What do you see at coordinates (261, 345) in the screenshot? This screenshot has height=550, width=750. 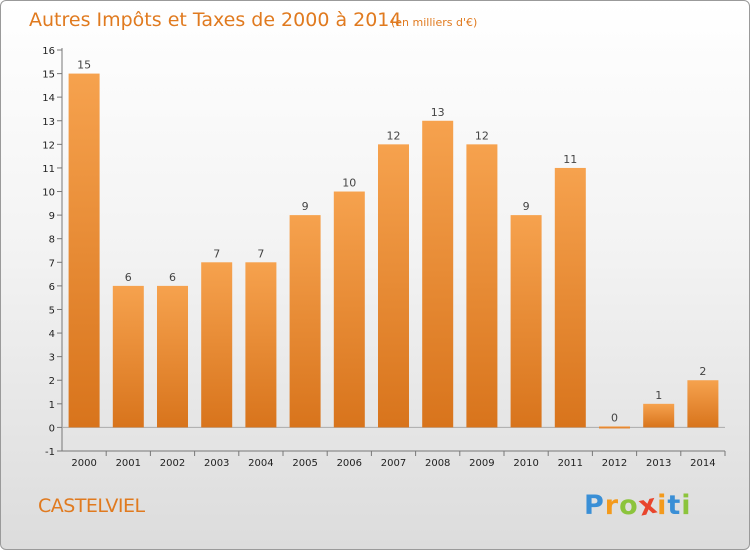 I see `bar-2004` at bounding box center [261, 345].